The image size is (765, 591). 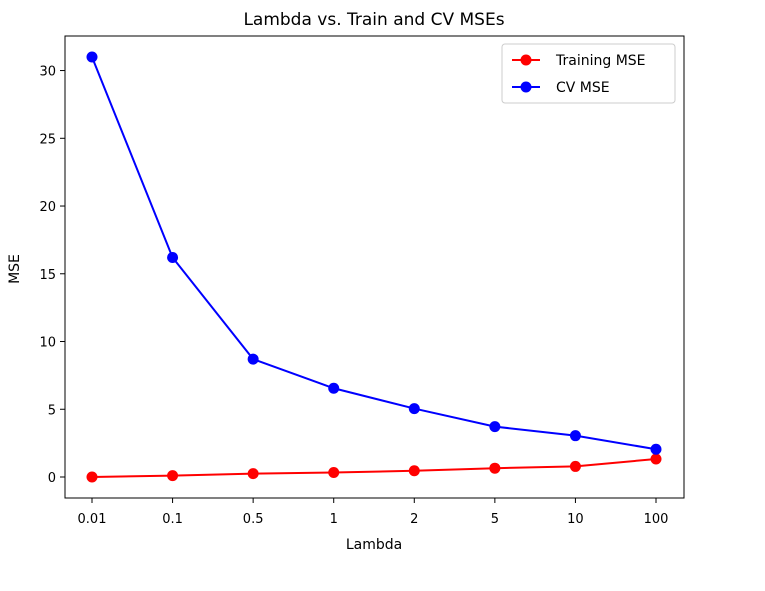 I want to click on x-axis-label: Lambda, so click(x=374, y=545).